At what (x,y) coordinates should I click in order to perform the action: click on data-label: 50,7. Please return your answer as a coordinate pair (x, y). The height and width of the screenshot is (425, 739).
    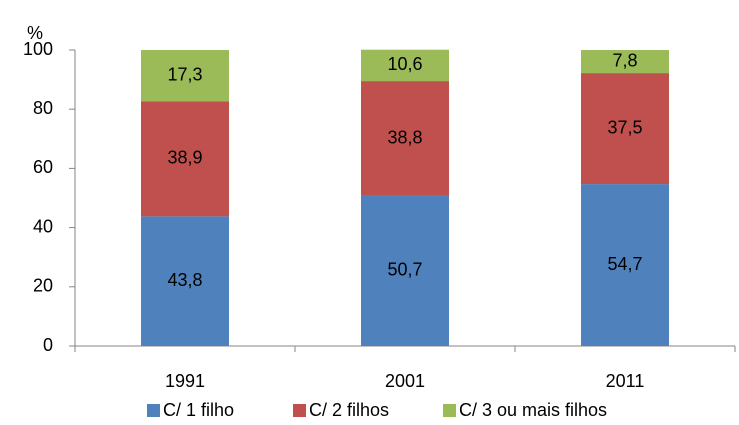
    Looking at the image, I should click on (404, 270).